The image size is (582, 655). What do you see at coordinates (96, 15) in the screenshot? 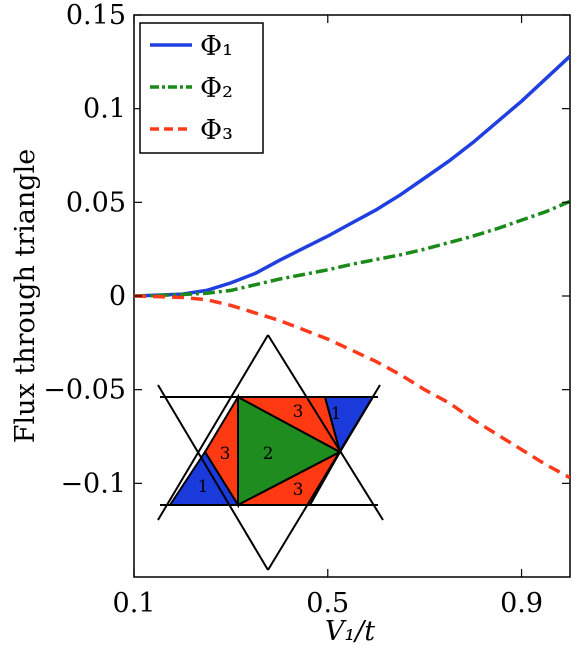
I see `y-tick-label: 0.15` at bounding box center [96, 15].